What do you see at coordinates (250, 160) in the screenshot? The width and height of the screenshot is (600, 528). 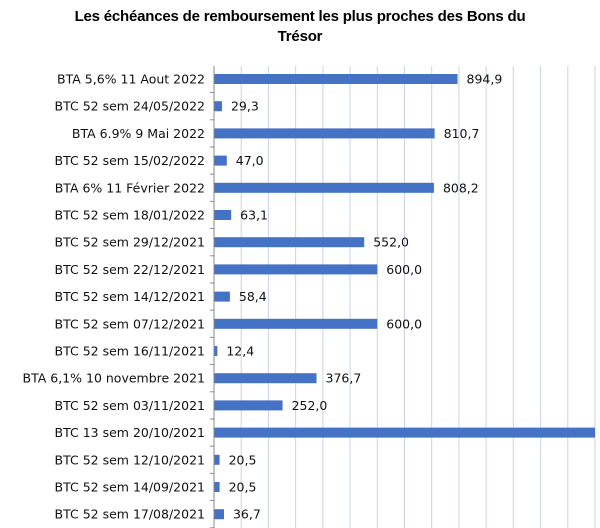 I see `value-label: 47,0` at bounding box center [250, 160].